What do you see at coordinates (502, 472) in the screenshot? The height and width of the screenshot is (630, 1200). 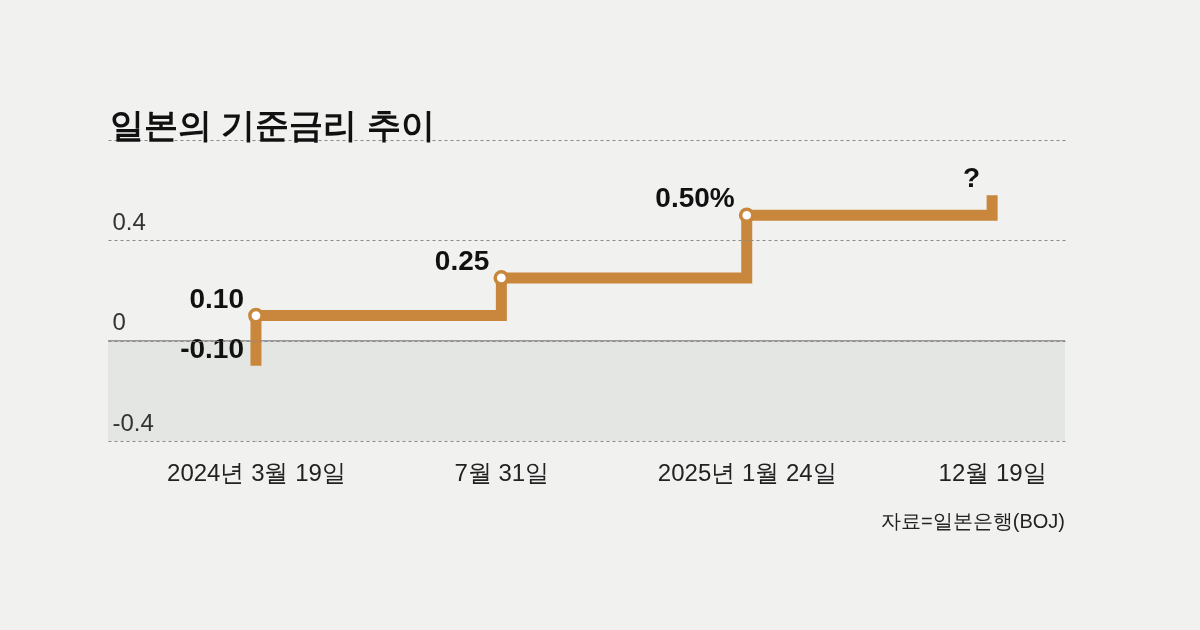 I see `x-tick-label: 7월 31일` at bounding box center [502, 472].